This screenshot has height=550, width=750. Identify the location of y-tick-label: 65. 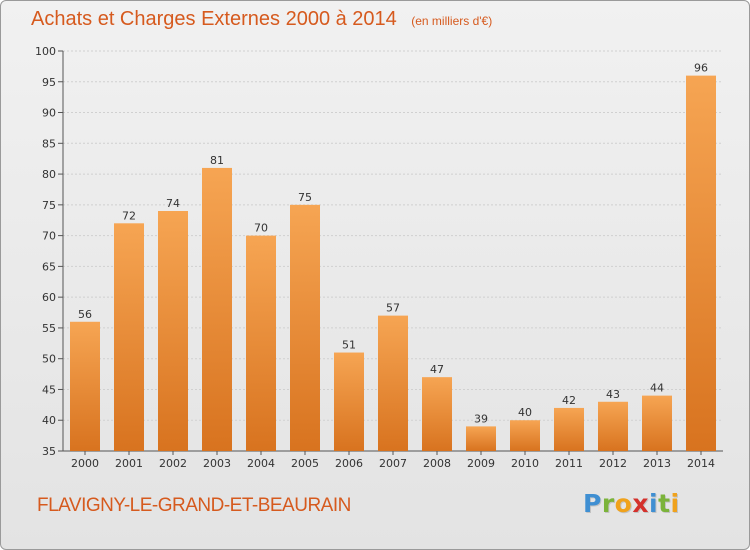
(49, 266).